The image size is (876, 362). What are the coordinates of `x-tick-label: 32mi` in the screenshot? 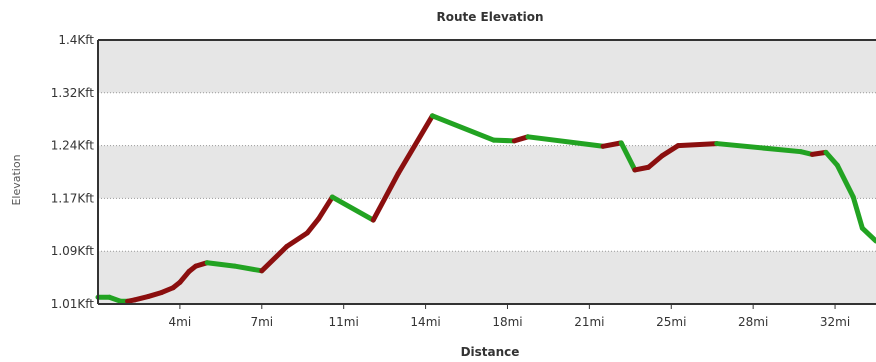 It's located at (835, 322).